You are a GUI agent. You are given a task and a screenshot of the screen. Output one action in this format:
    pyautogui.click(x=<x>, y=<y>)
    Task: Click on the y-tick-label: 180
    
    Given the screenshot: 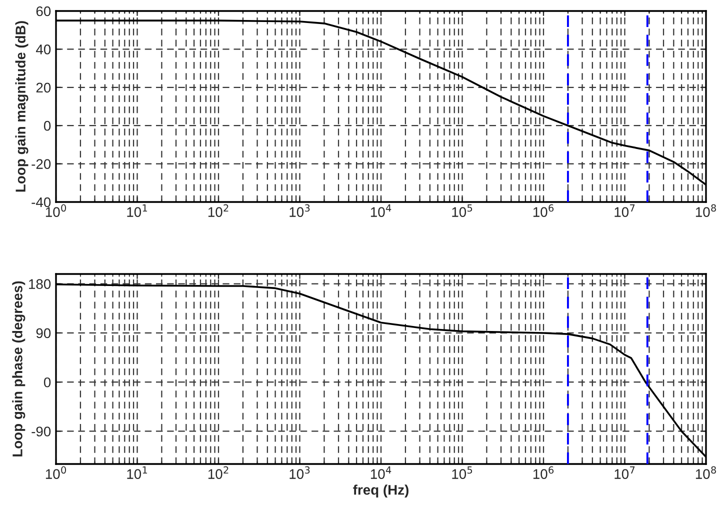 What is the action you would take?
    pyautogui.click(x=40, y=284)
    